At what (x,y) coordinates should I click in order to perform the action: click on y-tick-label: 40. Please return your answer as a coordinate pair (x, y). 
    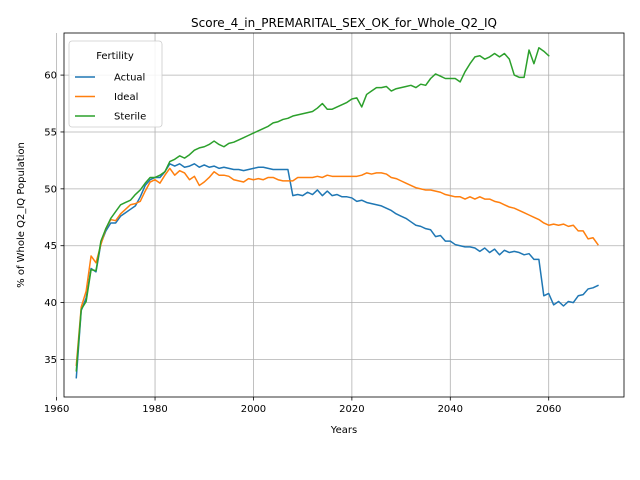
    Looking at the image, I should click on (50, 303).